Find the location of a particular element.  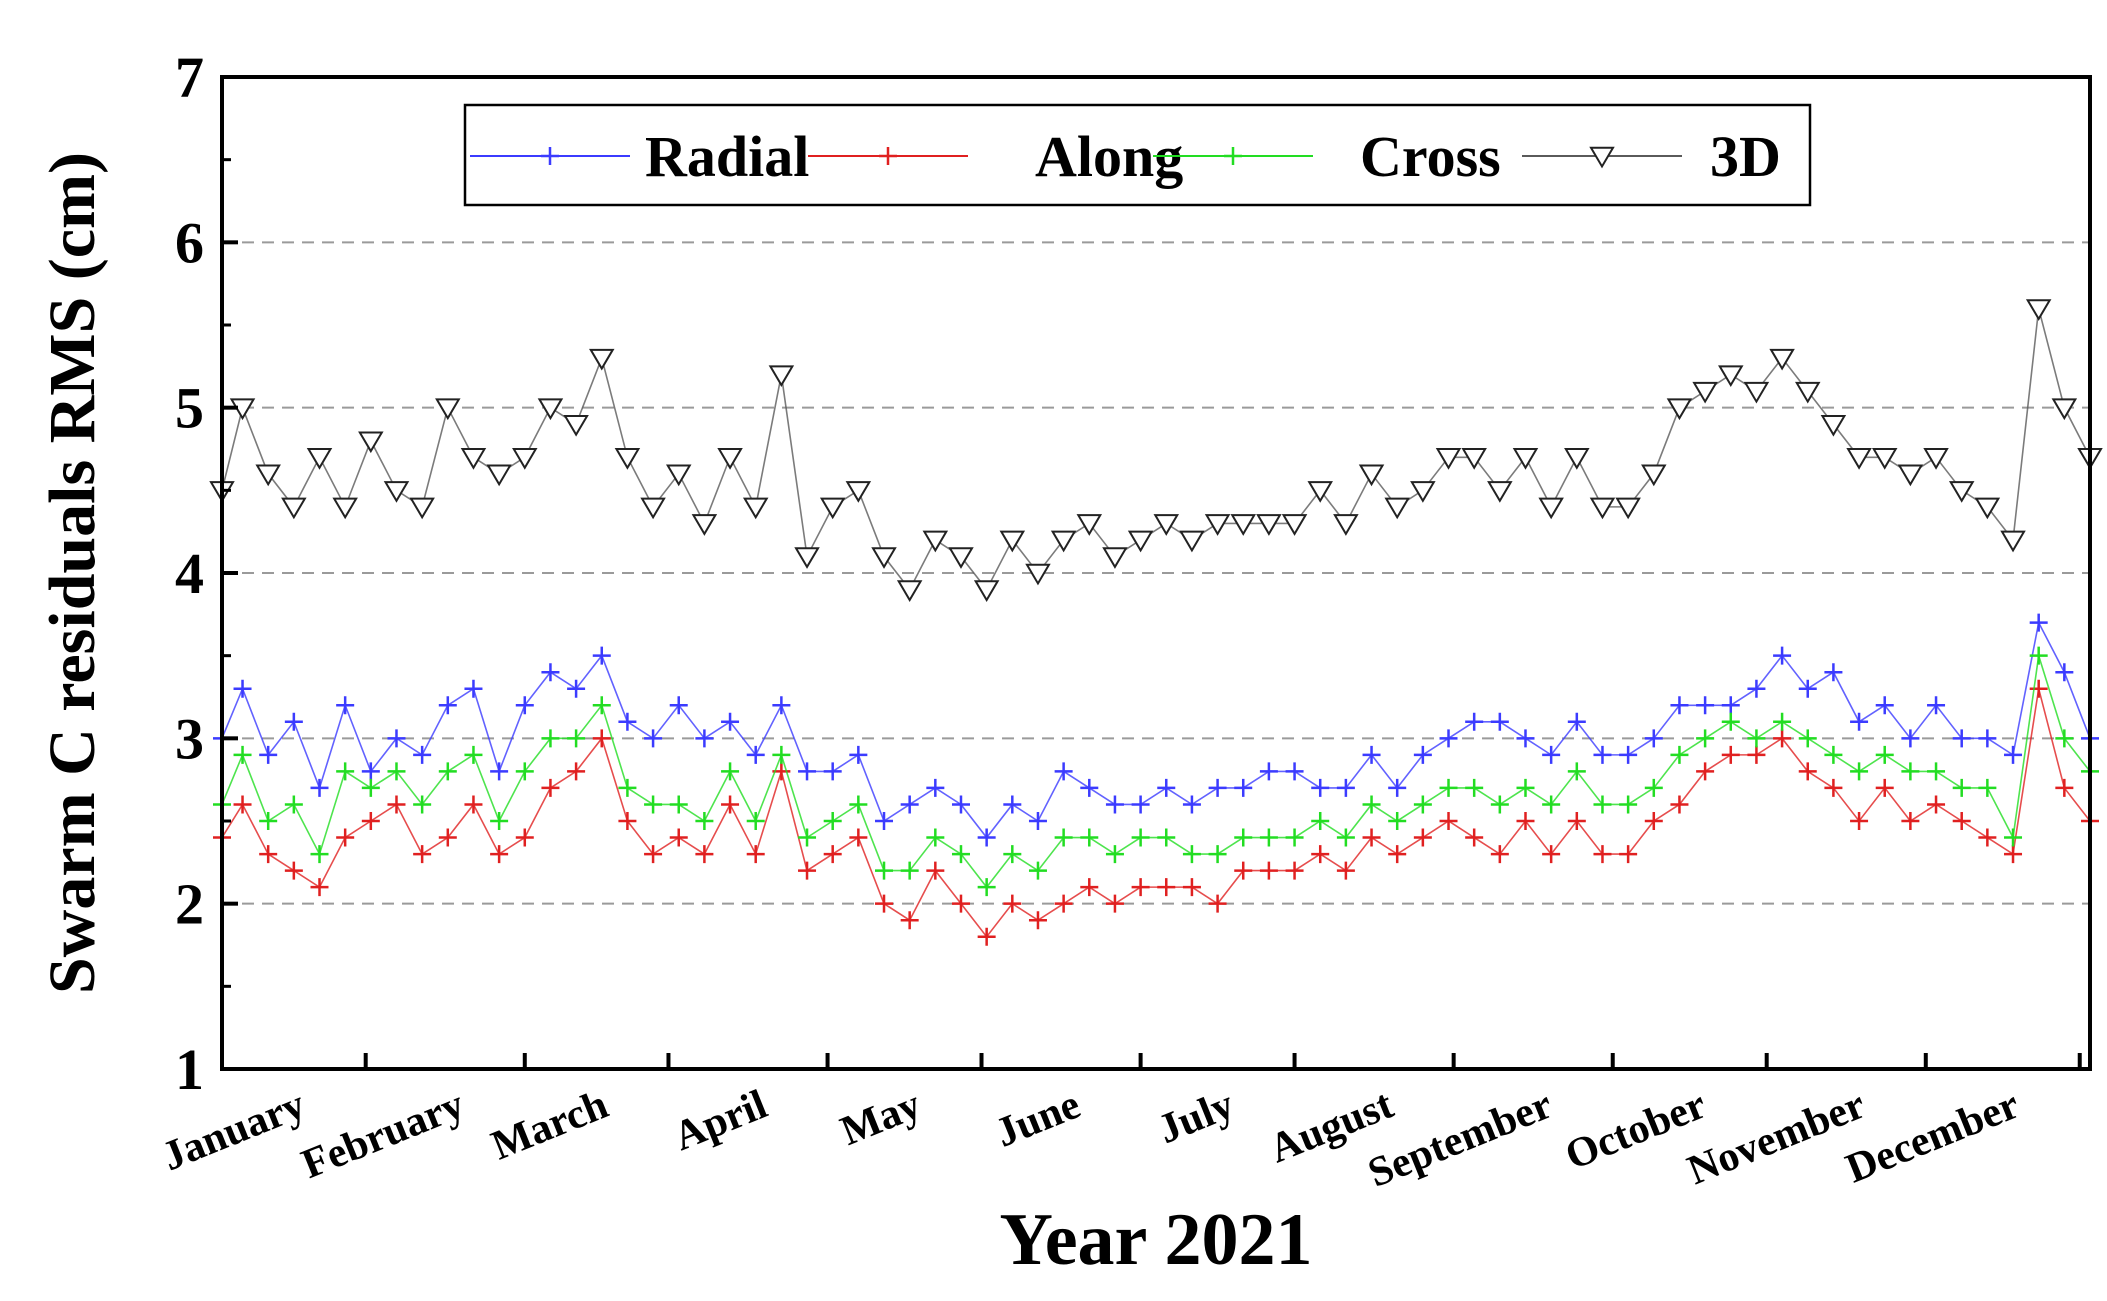

x-tick-label: March is located at coordinates (549, 1126).